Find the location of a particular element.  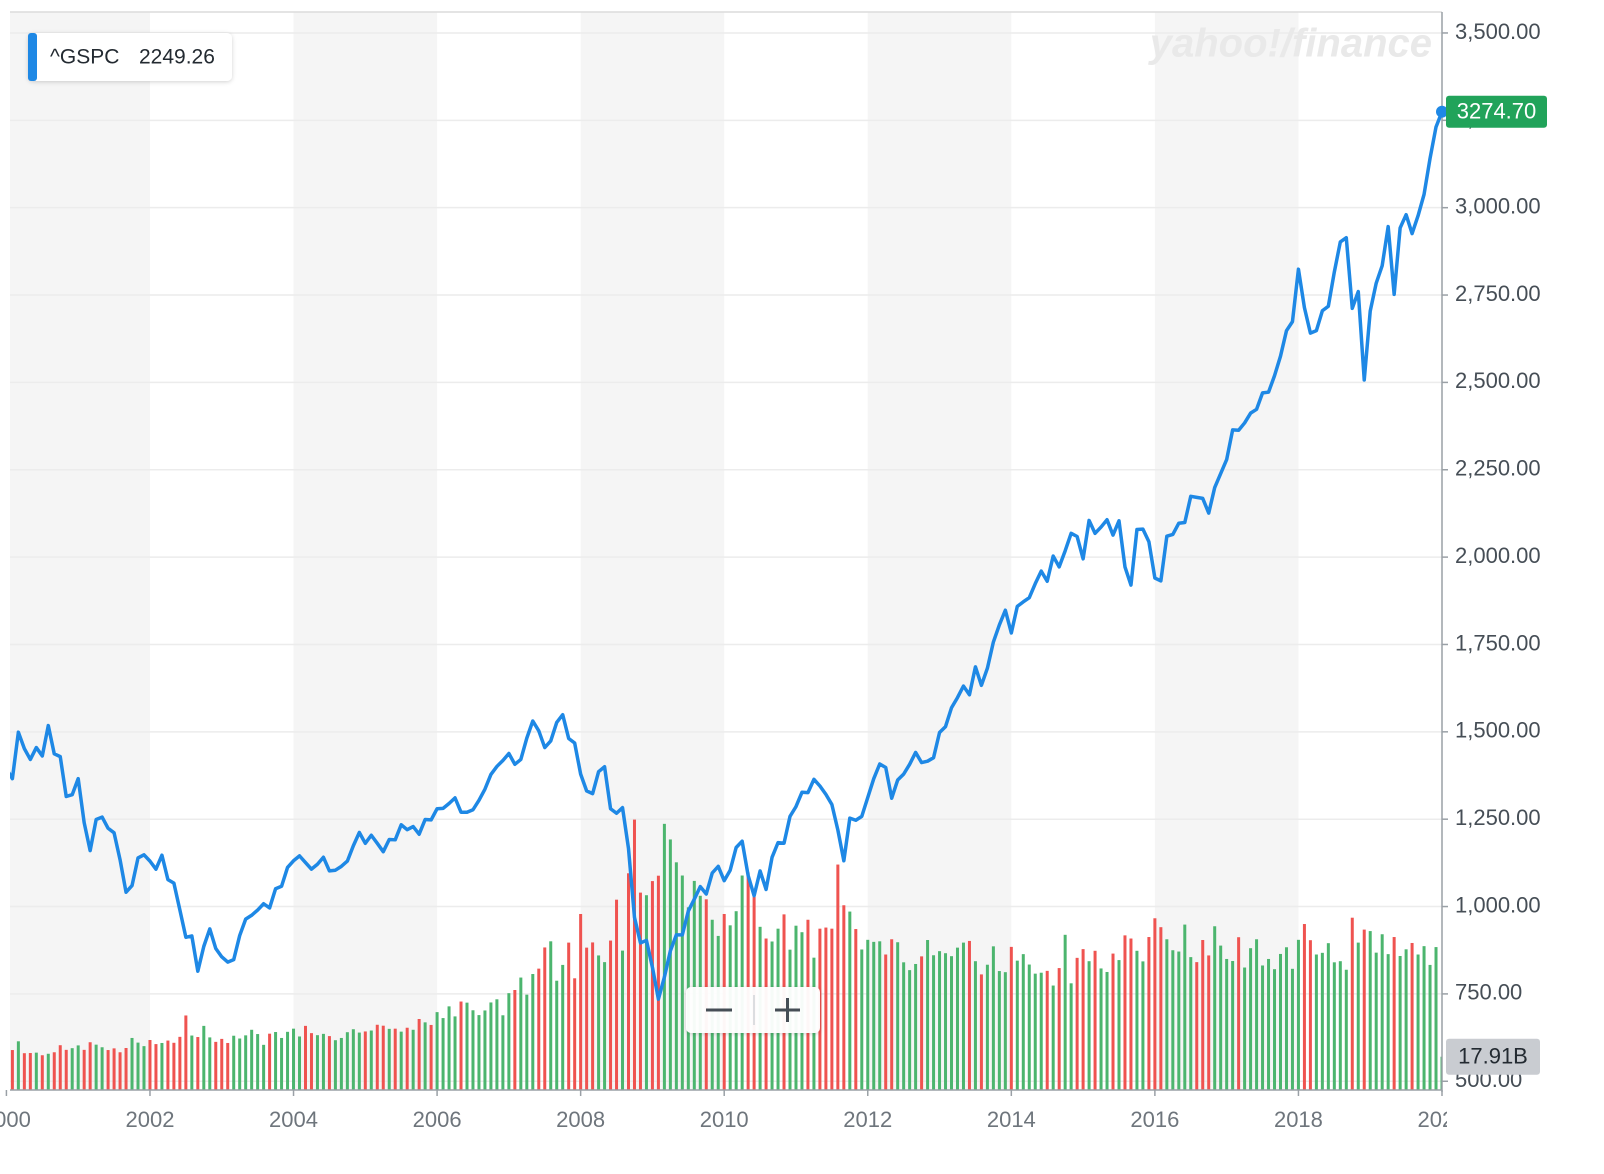

volume-tag is located at coordinates (1493, 1056).